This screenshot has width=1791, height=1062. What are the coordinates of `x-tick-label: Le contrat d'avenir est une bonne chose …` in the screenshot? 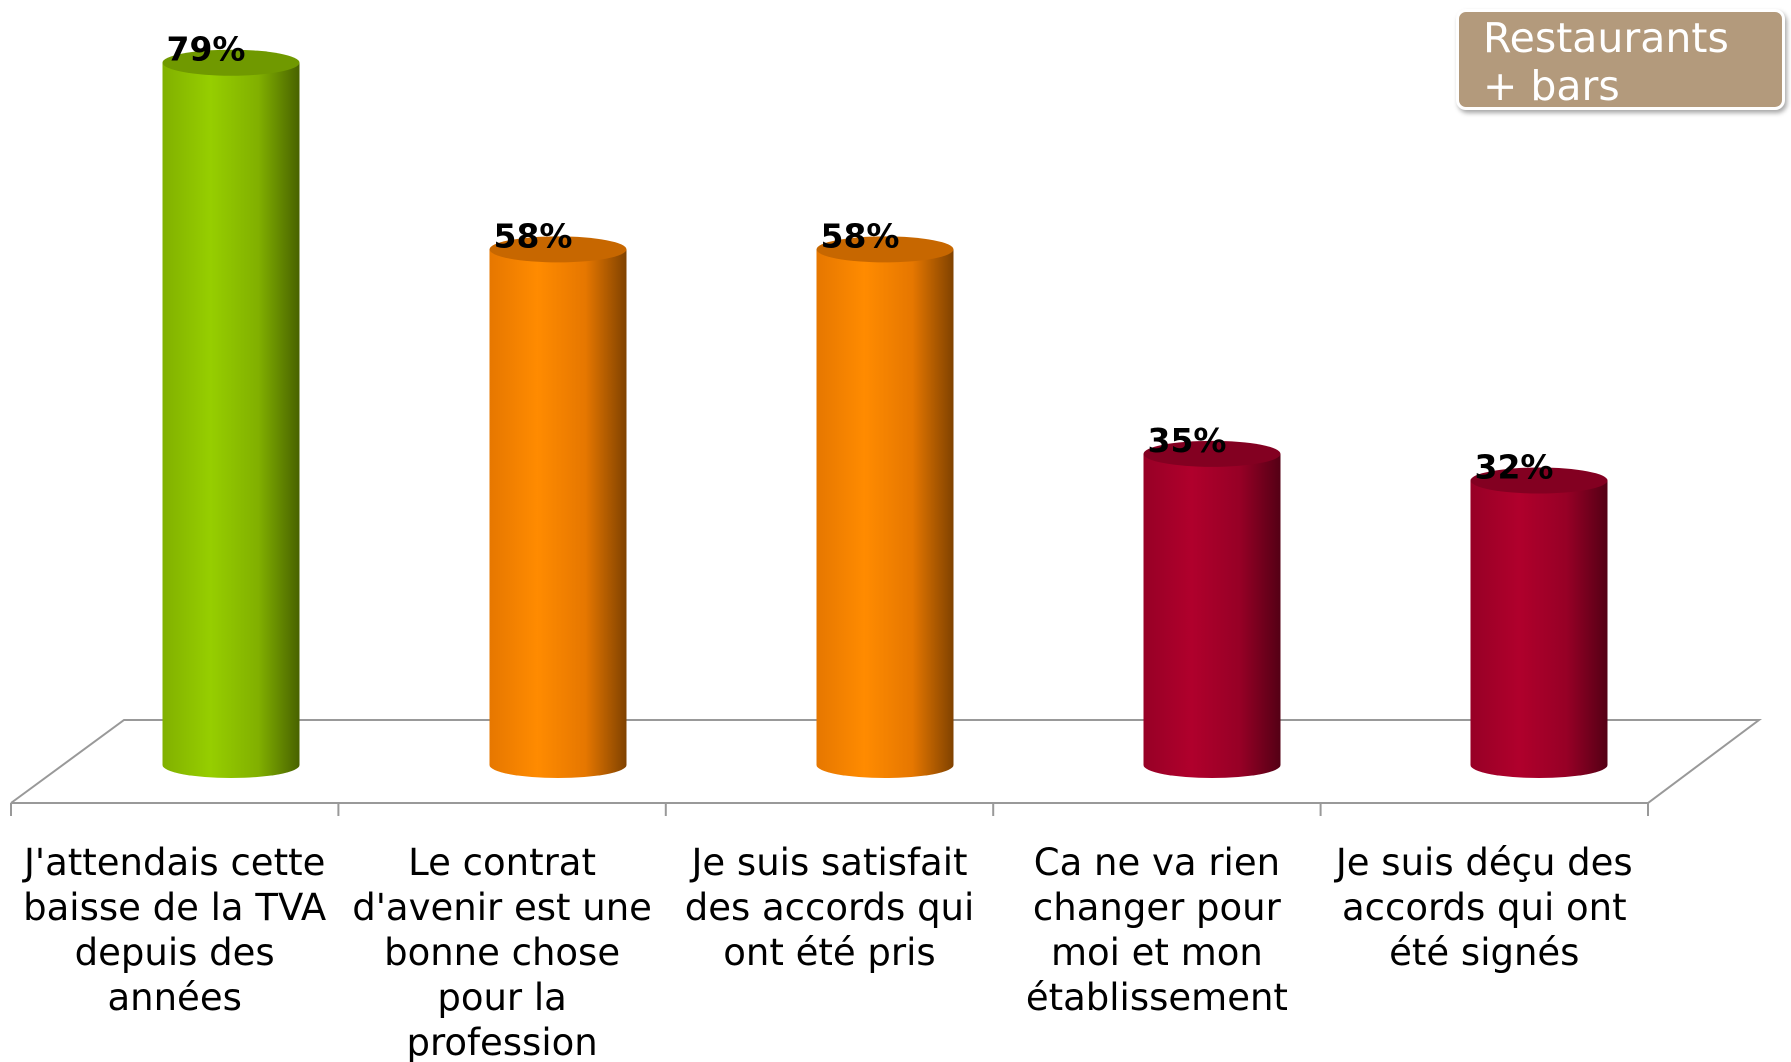 It's located at (502, 951).